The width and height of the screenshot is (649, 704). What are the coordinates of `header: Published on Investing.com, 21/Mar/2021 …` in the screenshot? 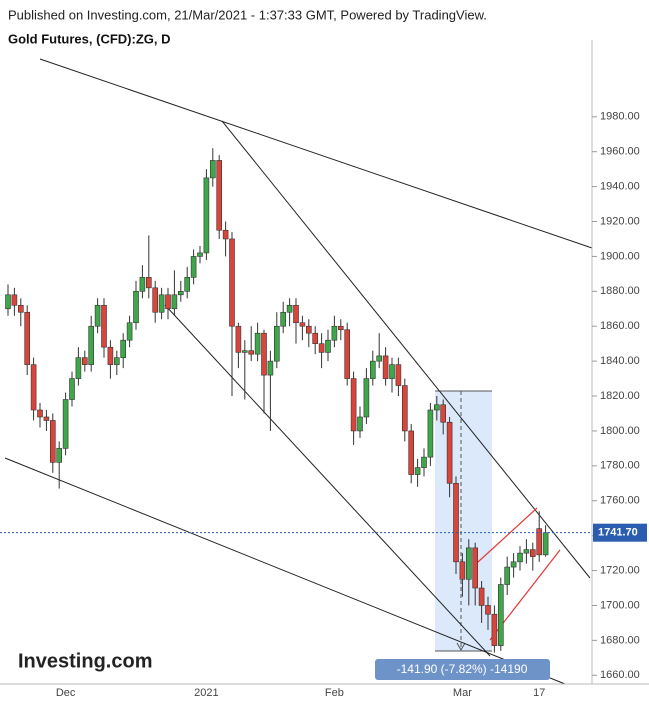 It's located at (247, 14).